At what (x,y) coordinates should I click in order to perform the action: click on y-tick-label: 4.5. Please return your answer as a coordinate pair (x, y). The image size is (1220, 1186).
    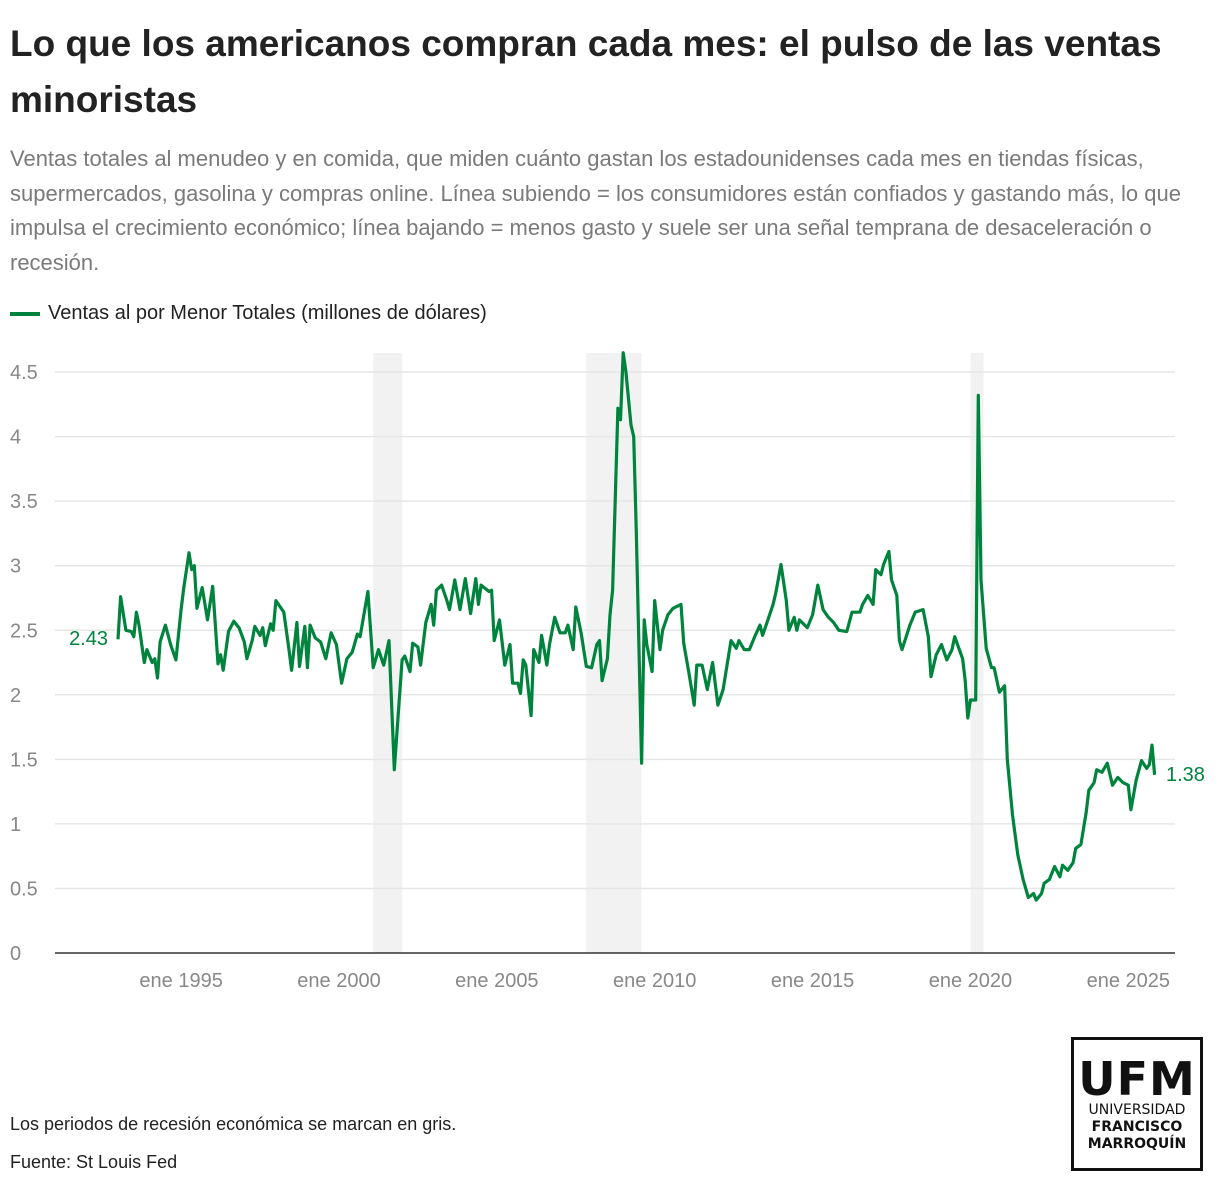
    Looking at the image, I should click on (24, 373).